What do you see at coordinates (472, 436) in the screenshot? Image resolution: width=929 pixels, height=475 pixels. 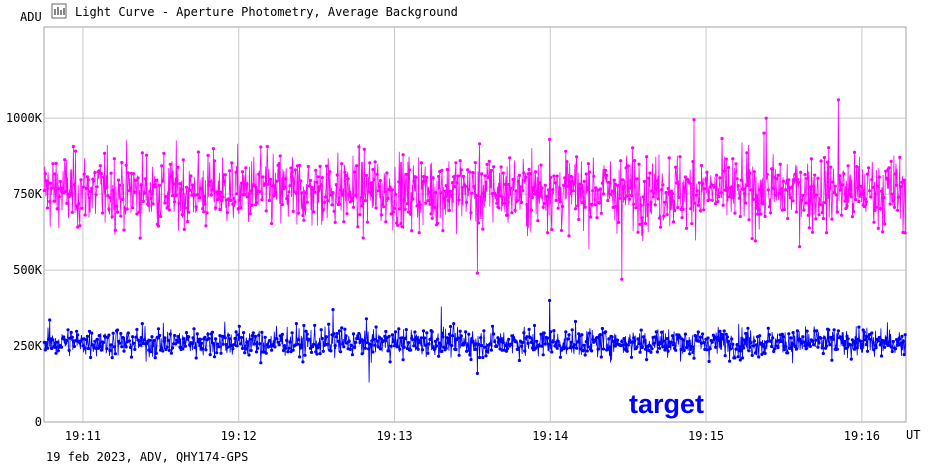 I see `x-tick-labels: 19:11 19:12 19:13 19:14 19:15 19:16` at bounding box center [472, 436].